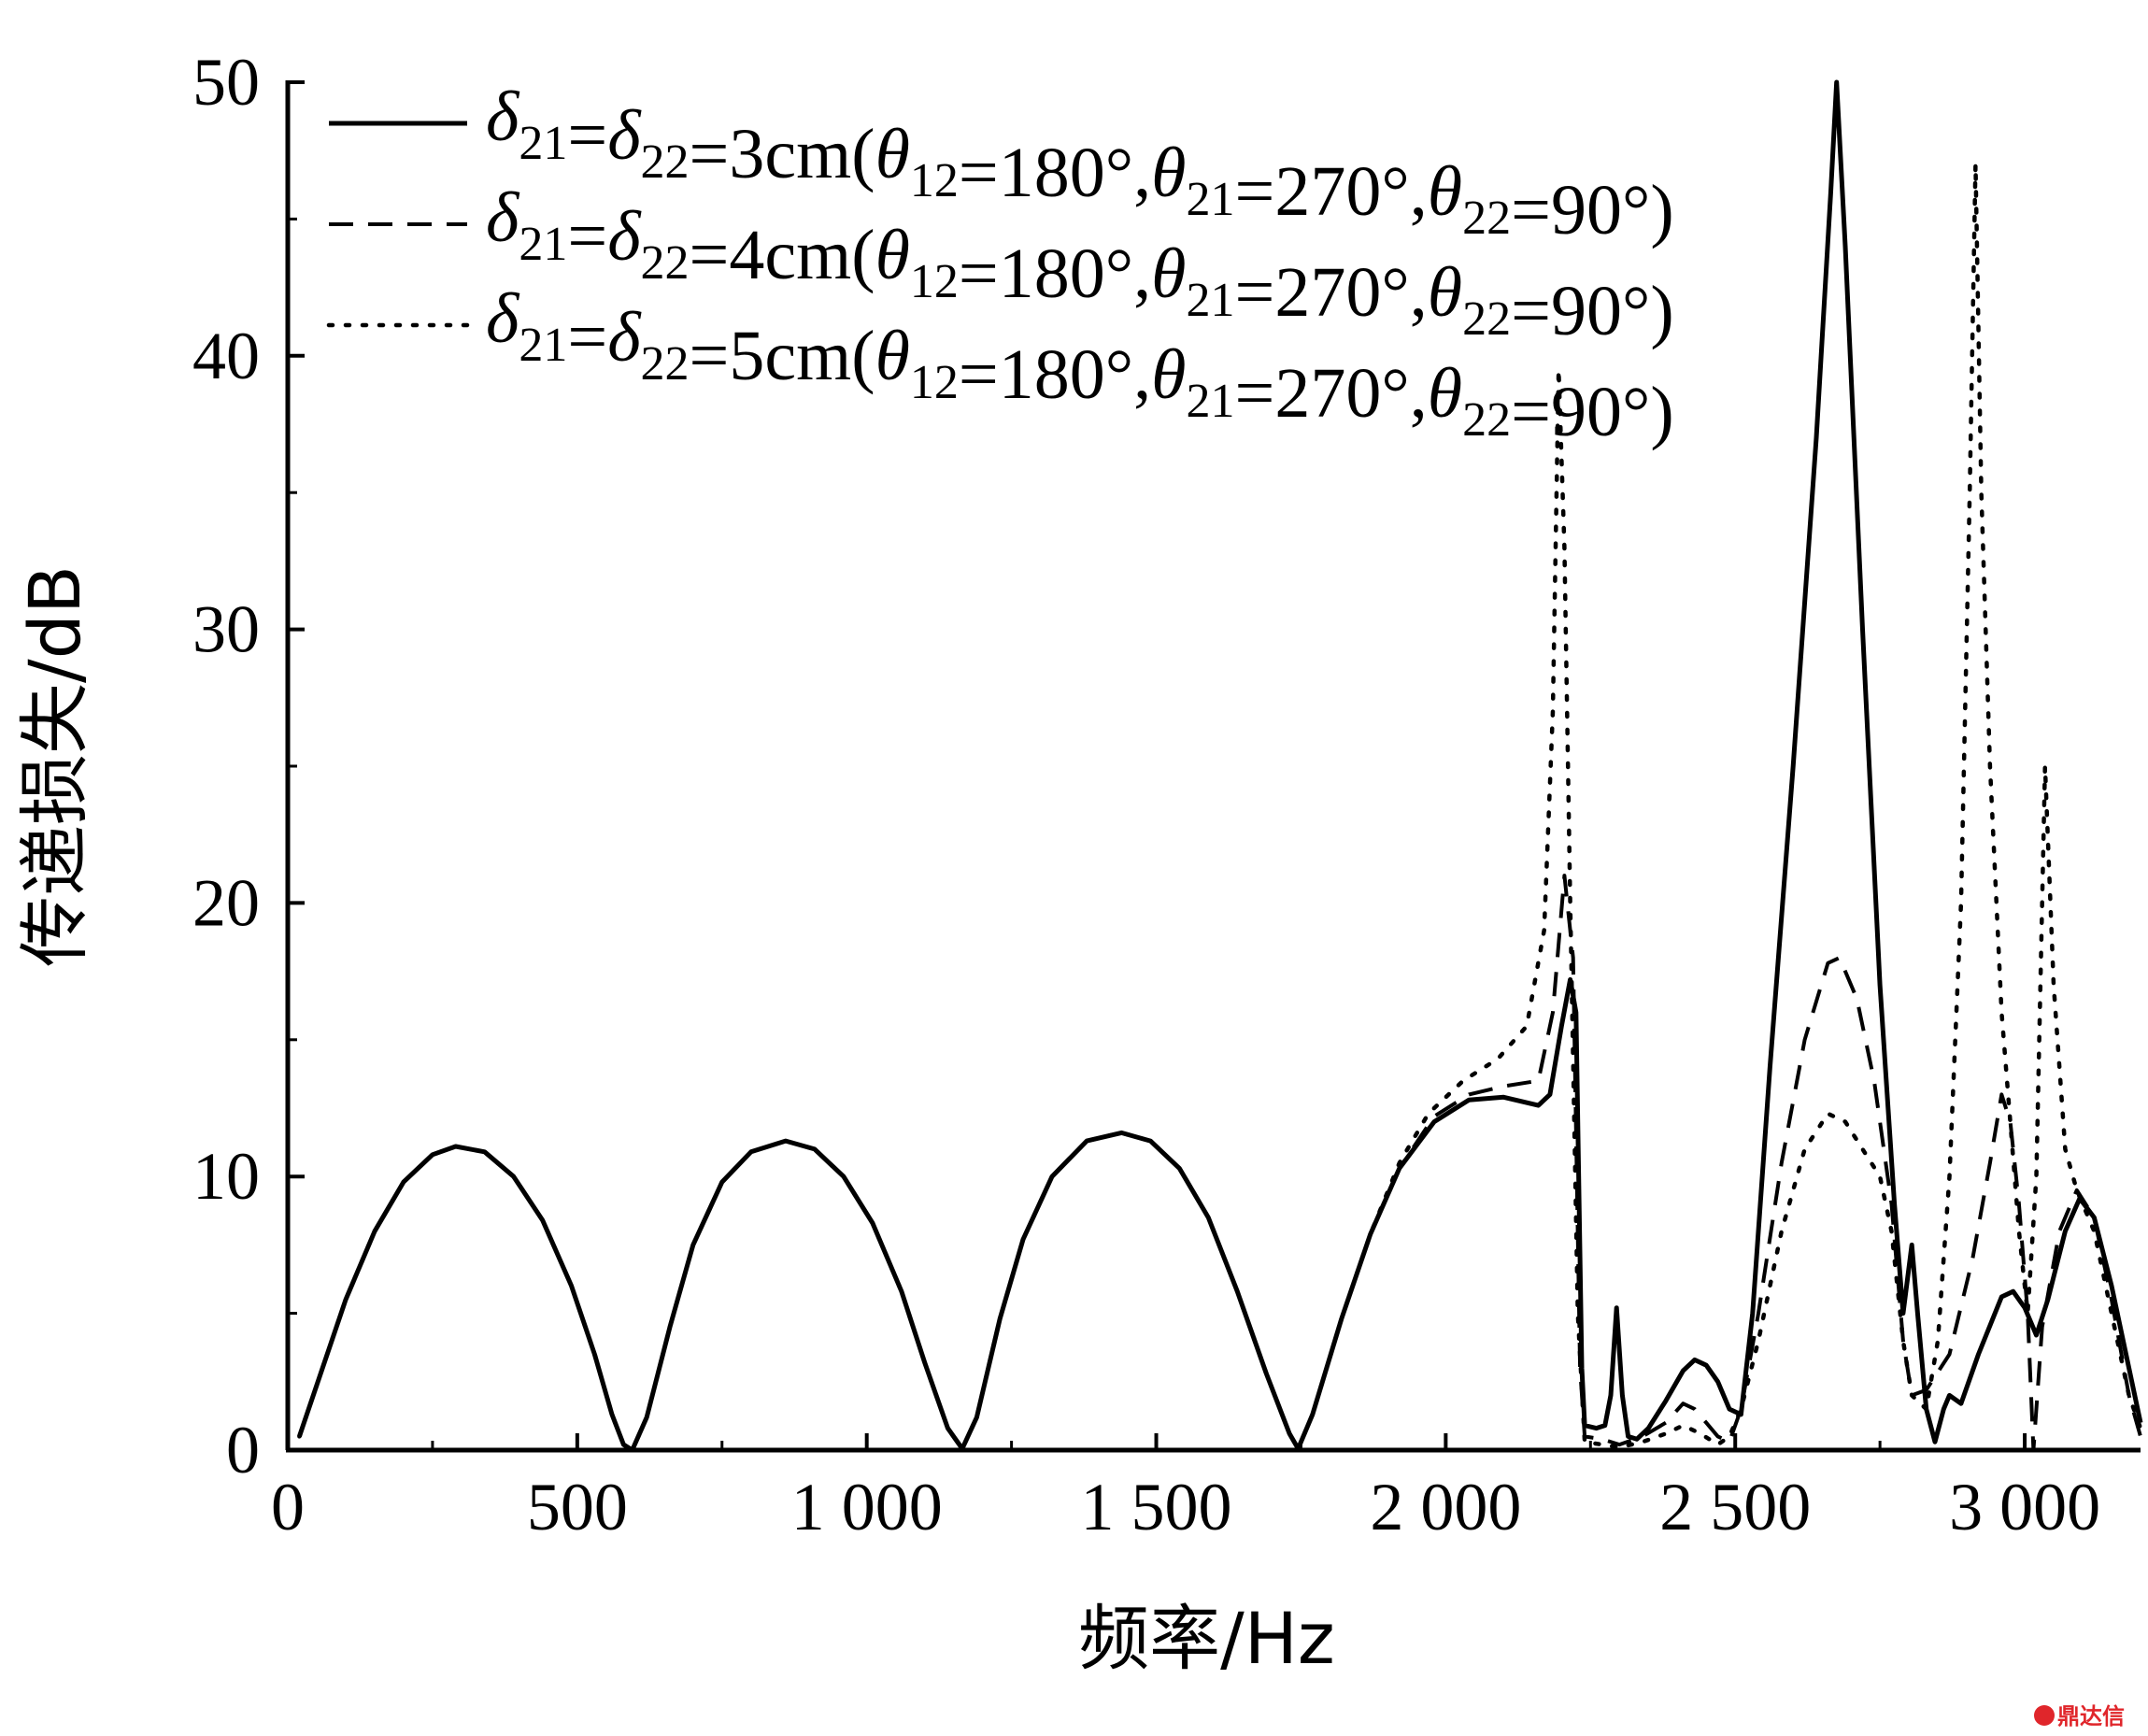  What do you see at coordinates (1080, 264) in the screenshot?
I see `legend-label: δ21=δ22=4cm(θ12=180°,θ21=270°,θ22=90°)` at bounding box center [1080, 264].